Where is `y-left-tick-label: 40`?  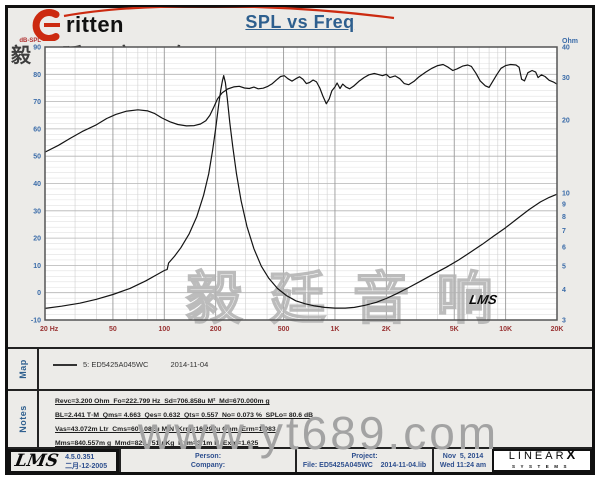 y-left-tick-label: 40 is located at coordinates (37, 184).